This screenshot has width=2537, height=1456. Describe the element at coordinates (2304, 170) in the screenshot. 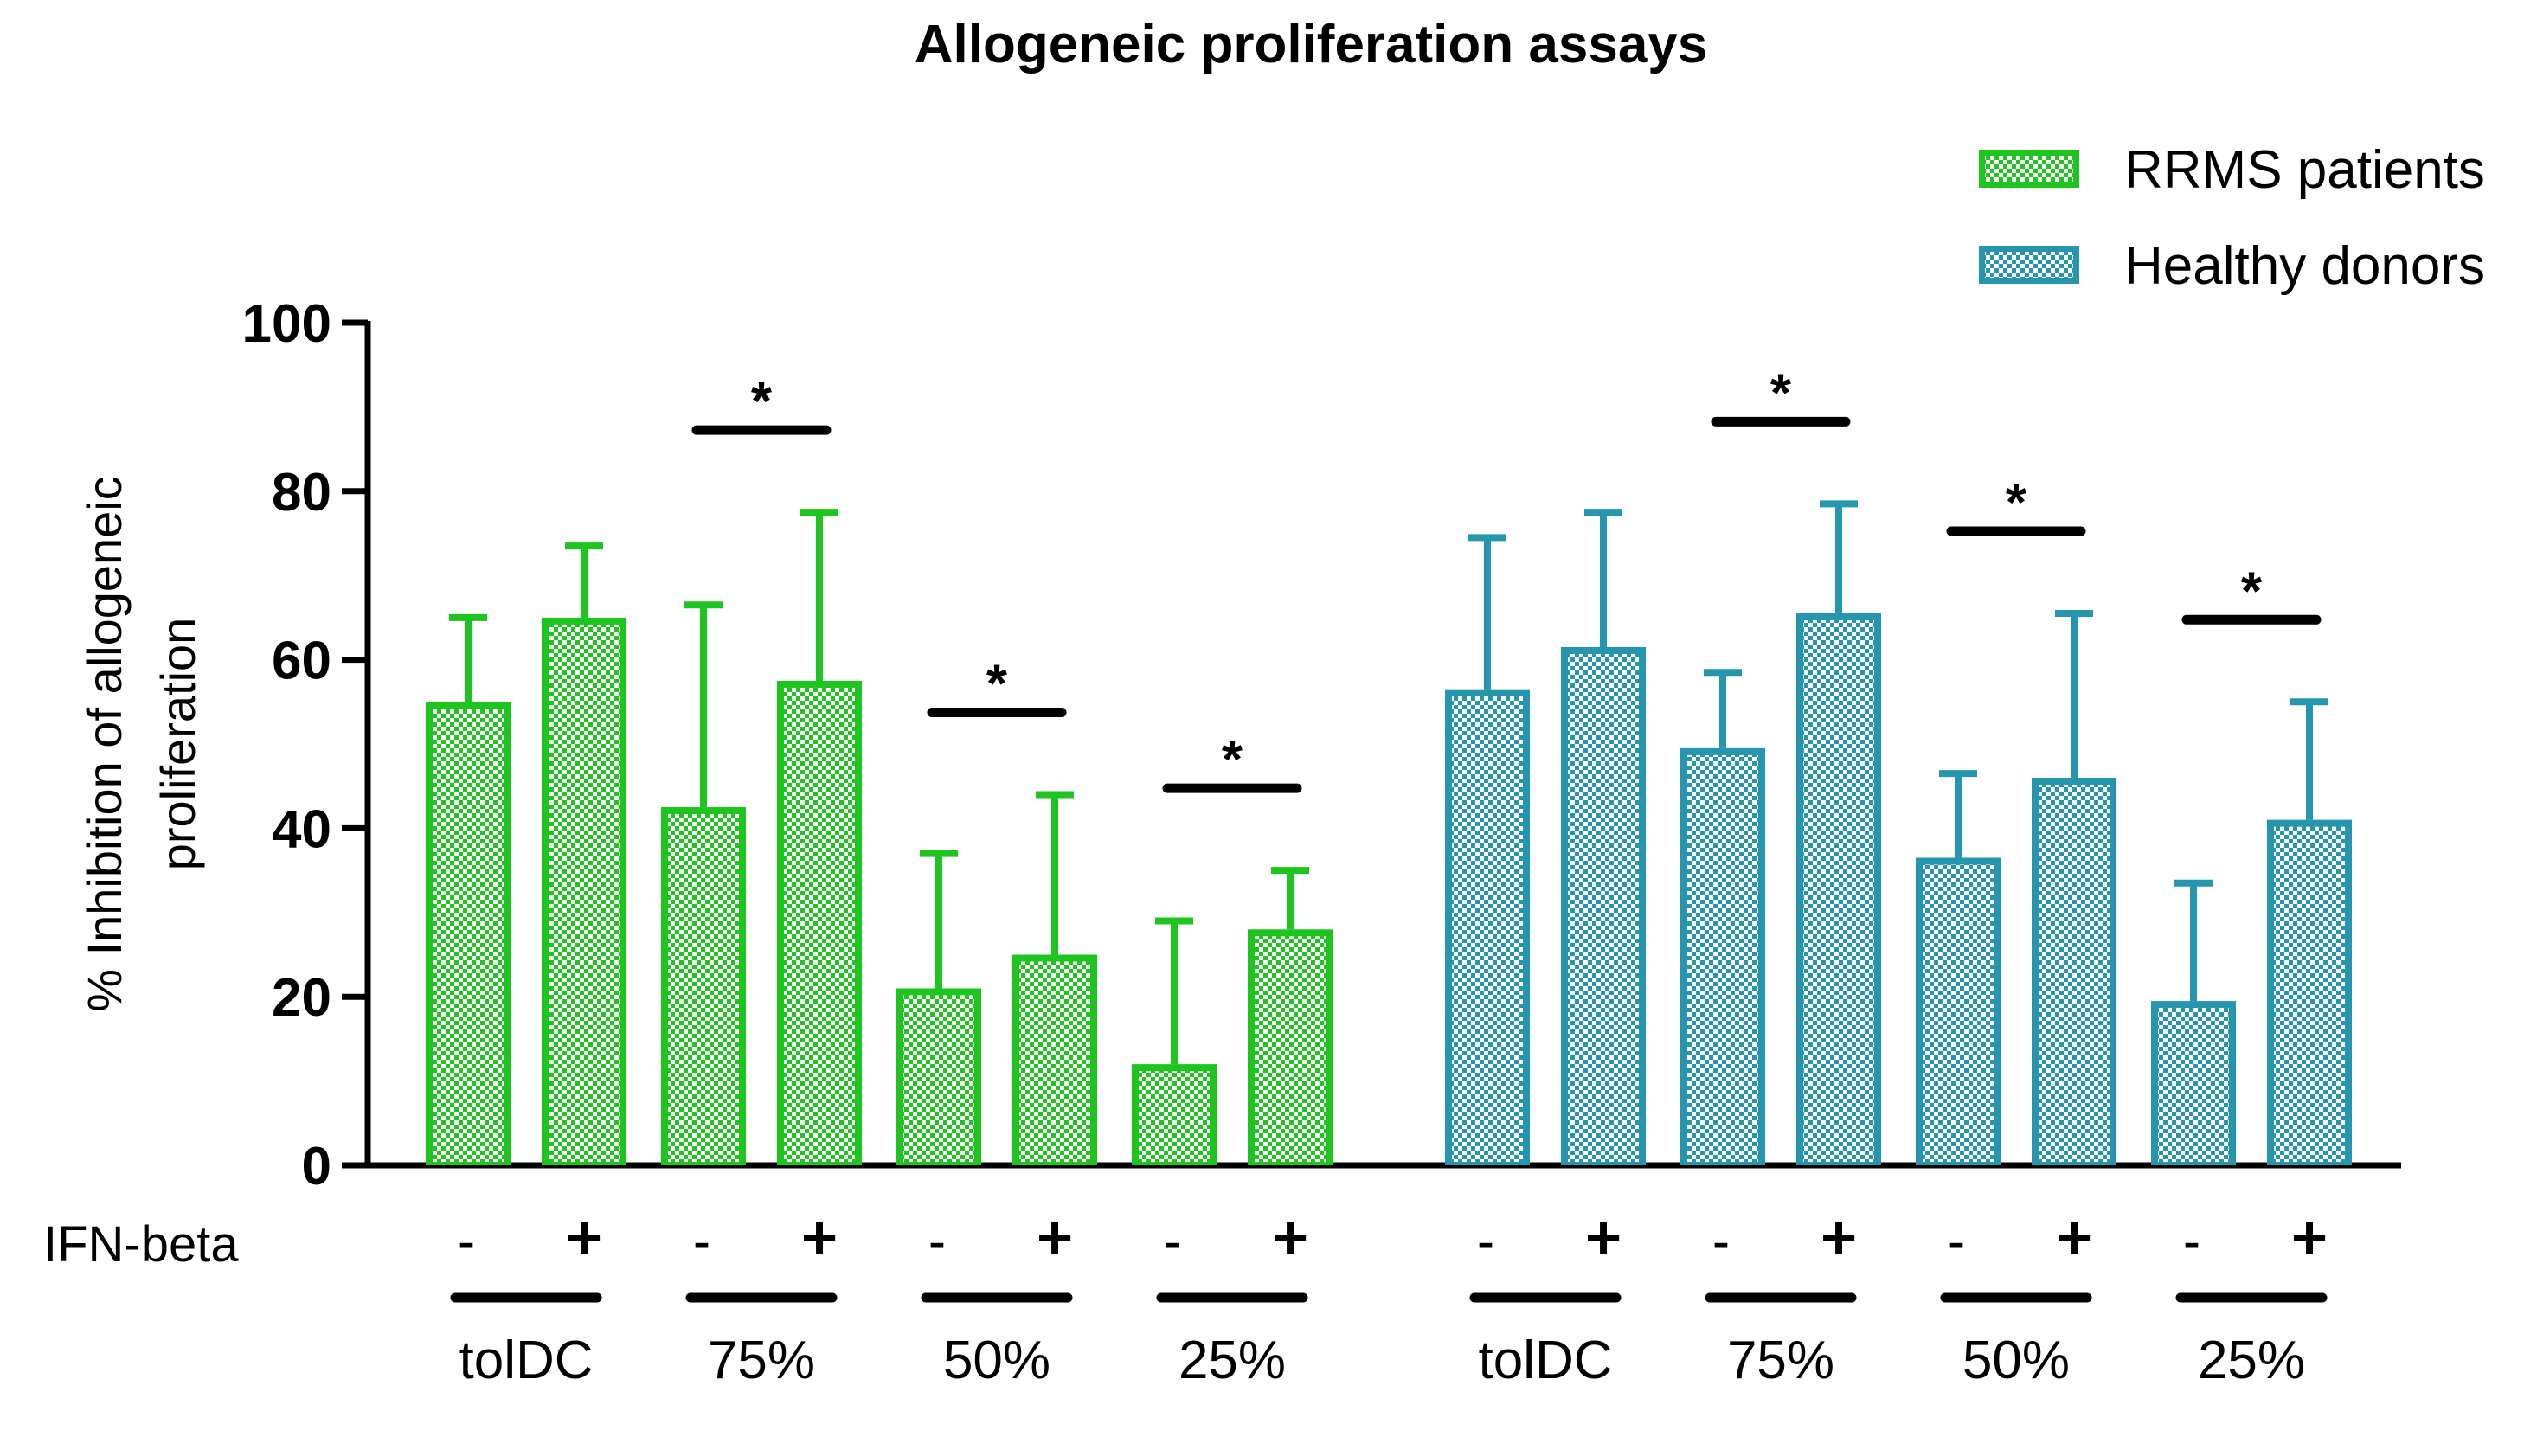

I see `legend-label-0: RRMS patients` at that location.